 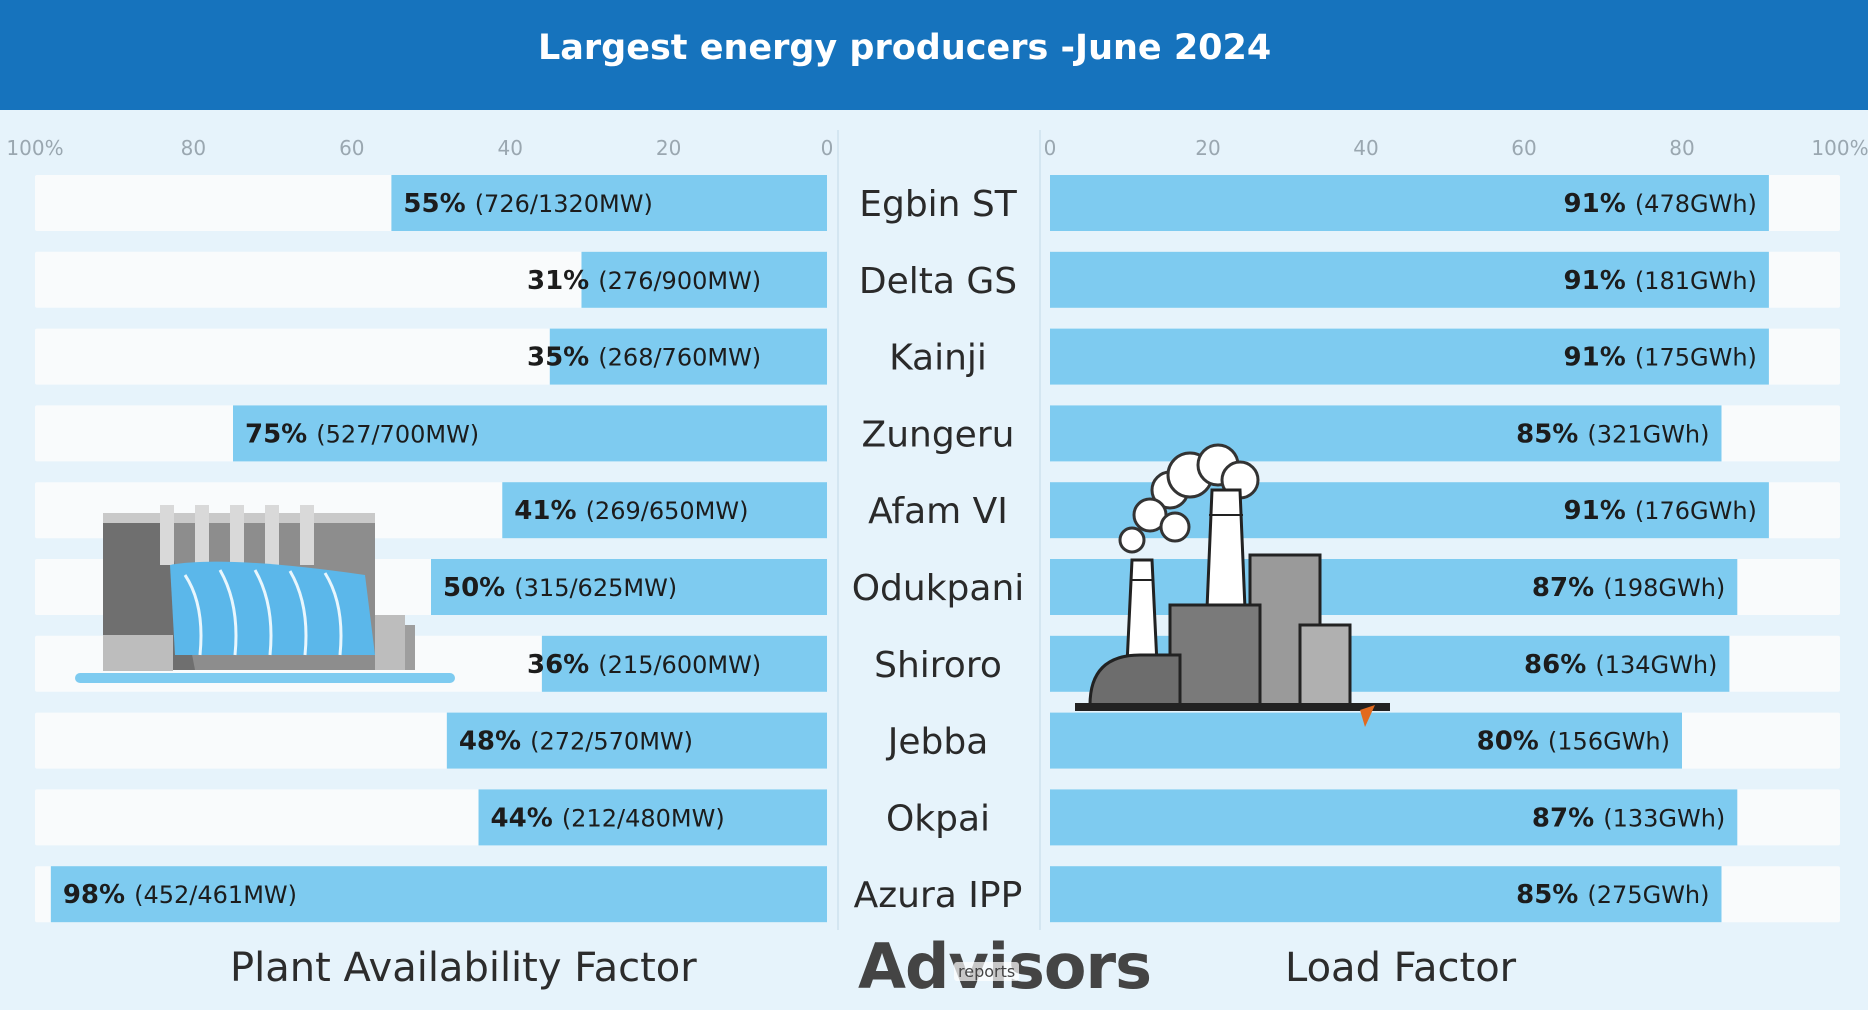 What do you see at coordinates (938, 818) in the screenshot?
I see `category-label: Okpai` at bounding box center [938, 818].